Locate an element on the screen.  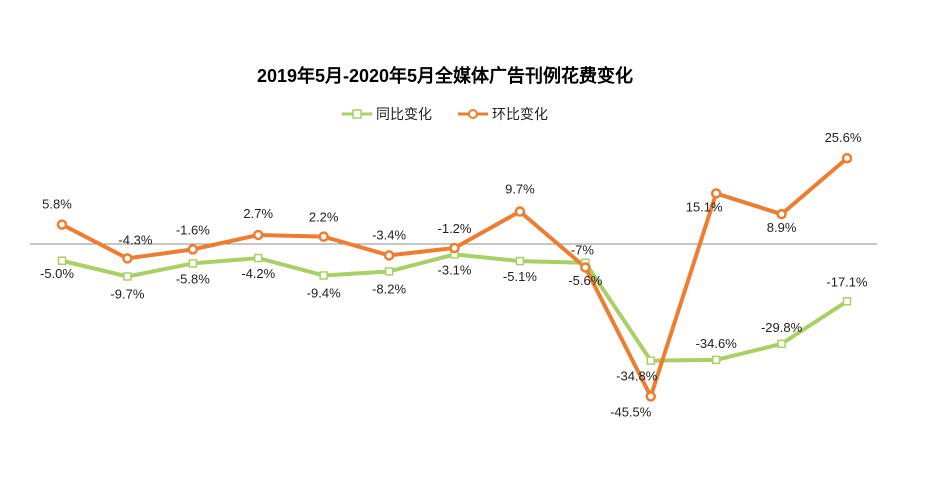
data-label-s0-3: -4.2% is located at coordinates (258, 273).